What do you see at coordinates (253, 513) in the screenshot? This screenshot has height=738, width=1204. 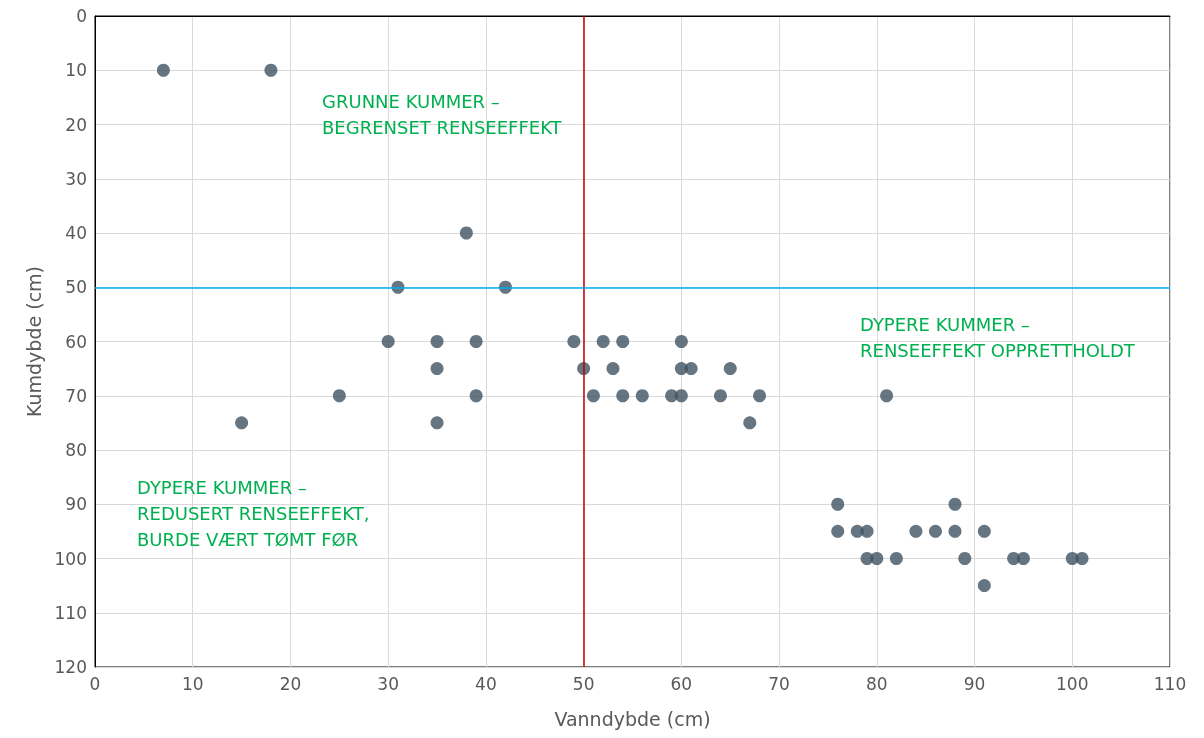 I see `annotation: DYPERE KUMMER – REDUSERT RENSEEFFEKT, BURDE VÆRT TØMT FØR` at bounding box center [253, 513].